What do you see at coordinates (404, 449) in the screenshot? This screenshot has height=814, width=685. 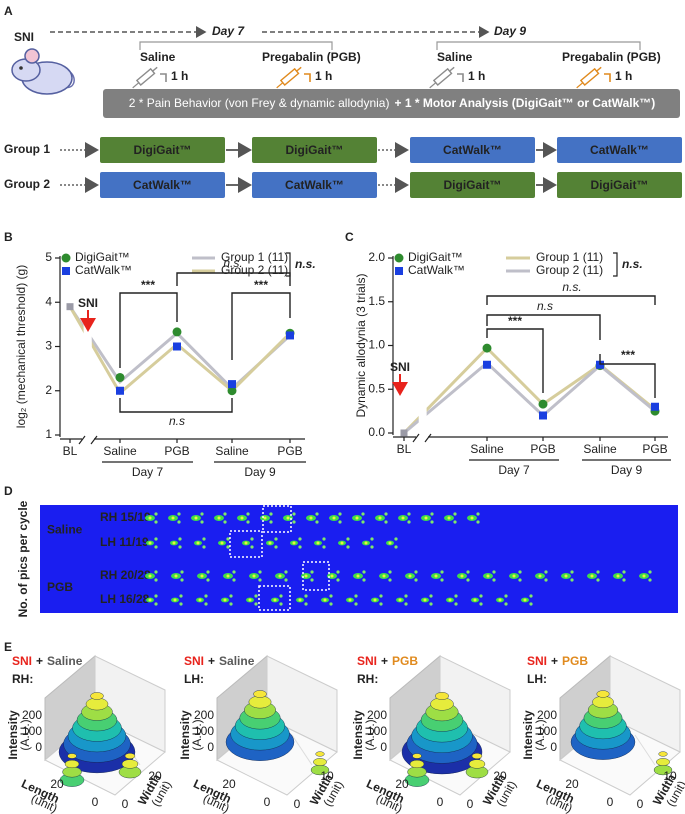 I see `x-tick-label: BL` at bounding box center [404, 449].